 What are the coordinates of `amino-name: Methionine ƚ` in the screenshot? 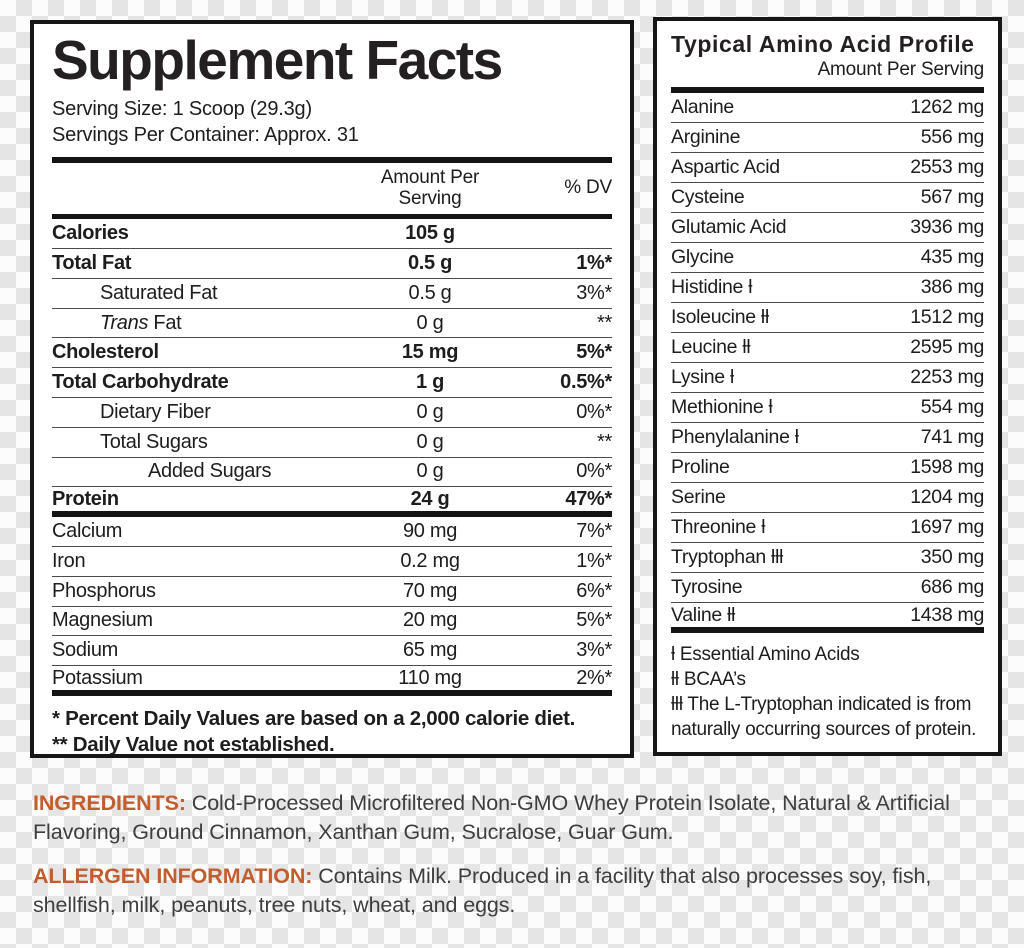 It's located at (722, 407).